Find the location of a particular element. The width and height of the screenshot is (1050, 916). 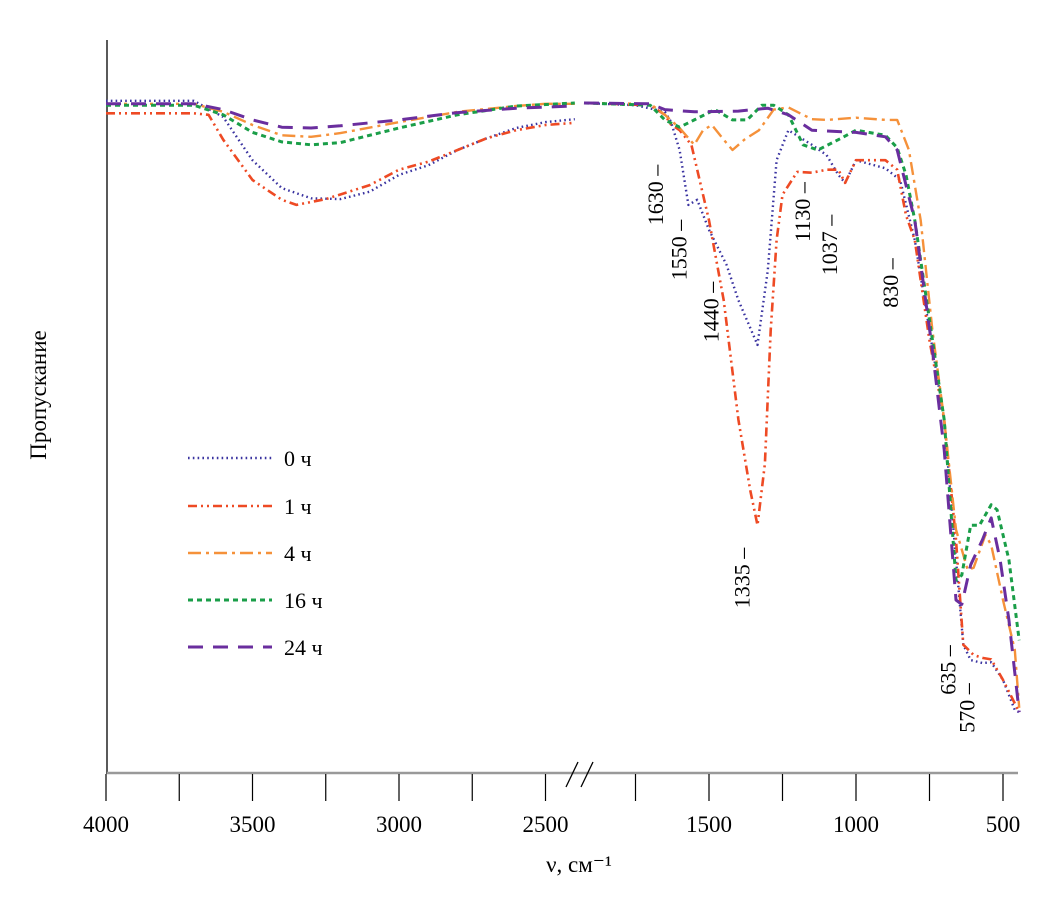

peak-label-1037: 1037 – is located at coordinates (829, 245).